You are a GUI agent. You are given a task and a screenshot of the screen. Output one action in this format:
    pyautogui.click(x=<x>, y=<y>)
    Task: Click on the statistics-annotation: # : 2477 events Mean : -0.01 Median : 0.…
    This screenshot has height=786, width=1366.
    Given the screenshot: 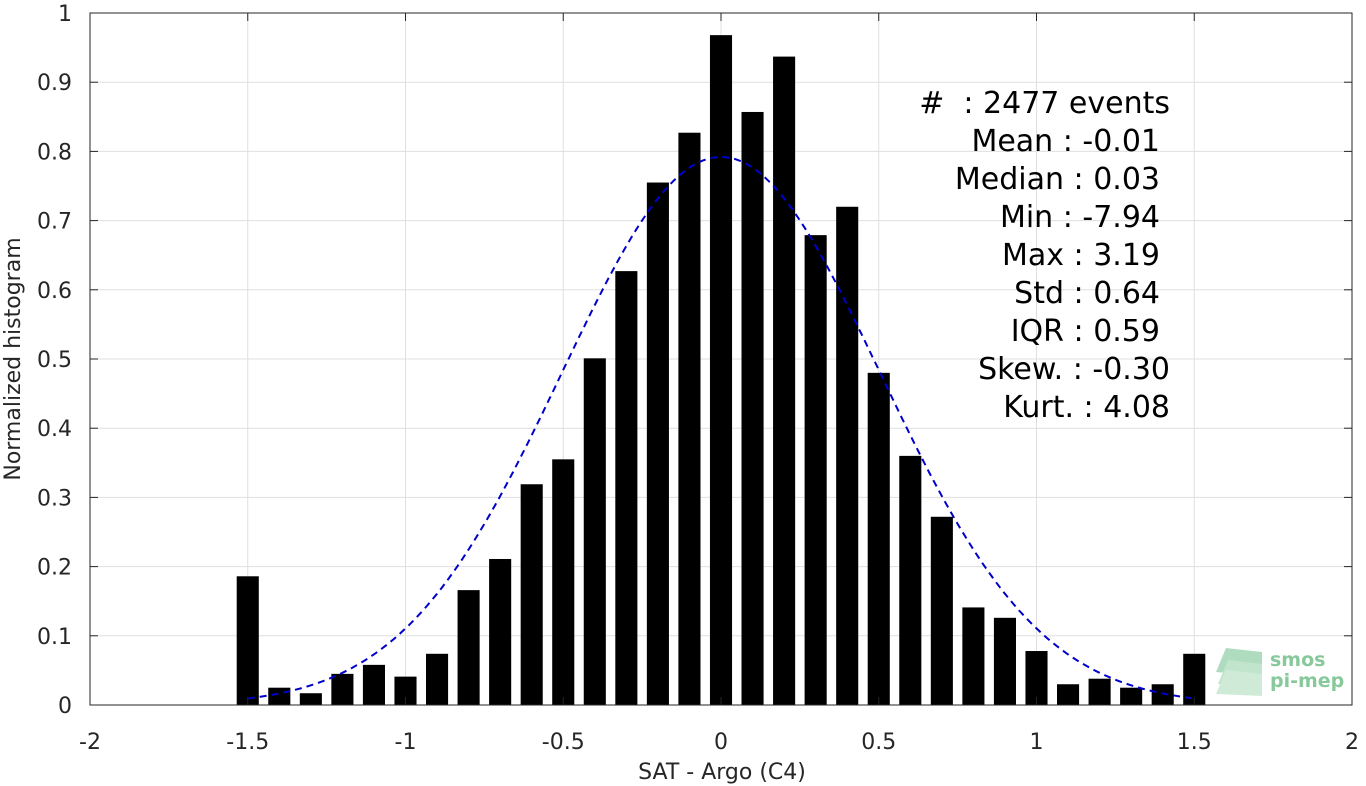 What is the action you would take?
    pyautogui.click(x=1044, y=255)
    